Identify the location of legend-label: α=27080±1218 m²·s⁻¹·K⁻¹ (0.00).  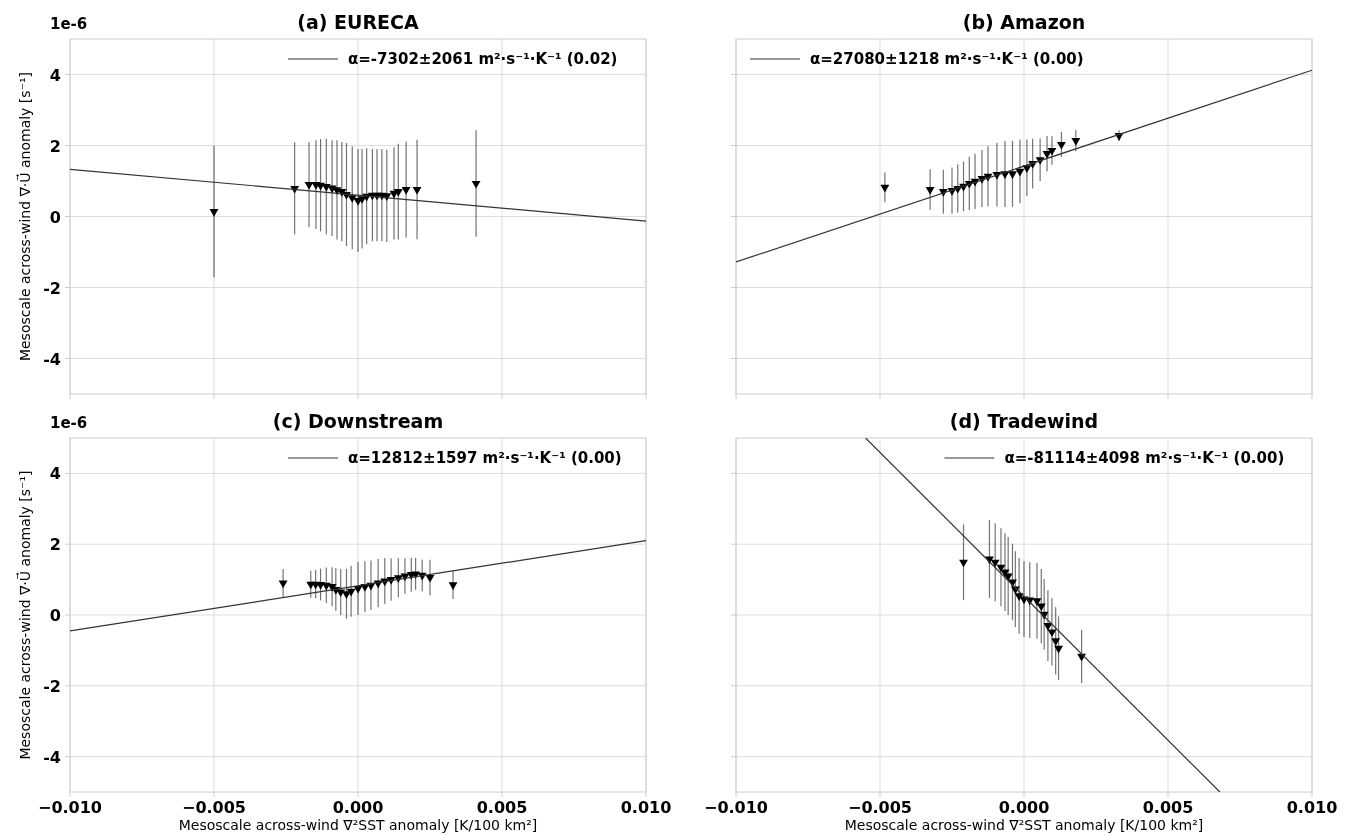
(947, 59).